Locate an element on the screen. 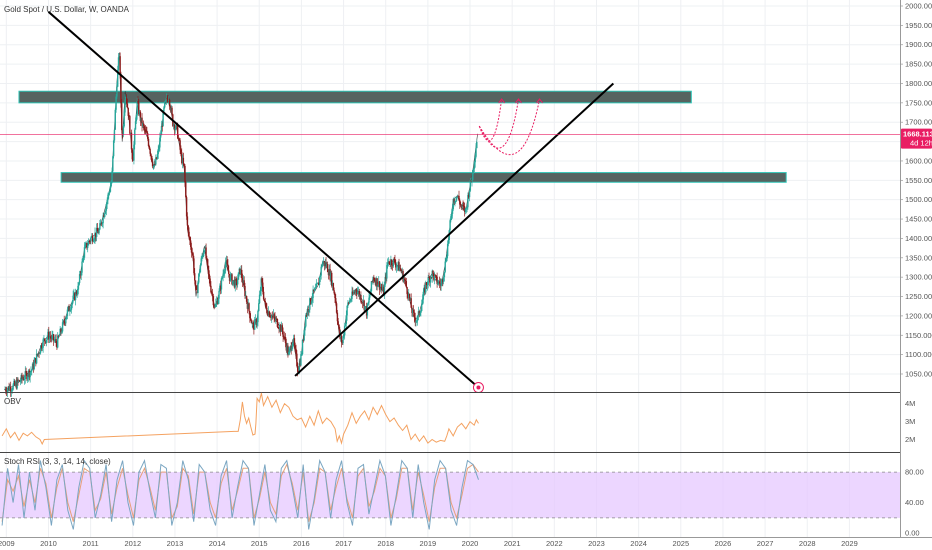  stoch-rsi-pane is located at coordinates (450, 494).